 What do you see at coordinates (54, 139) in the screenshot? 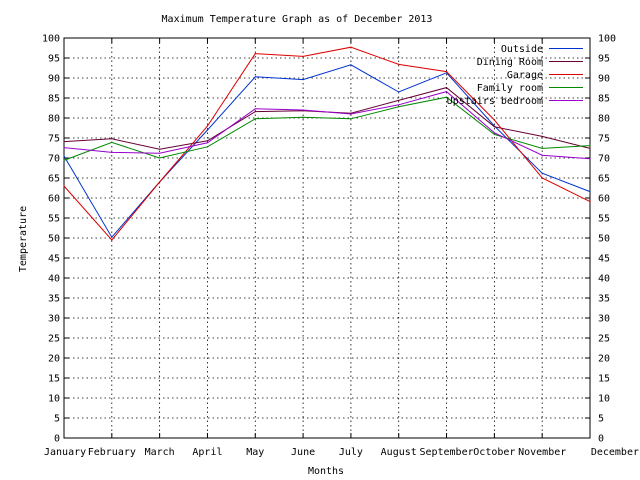
I see `y-tick-label: 75` at bounding box center [54, 139].